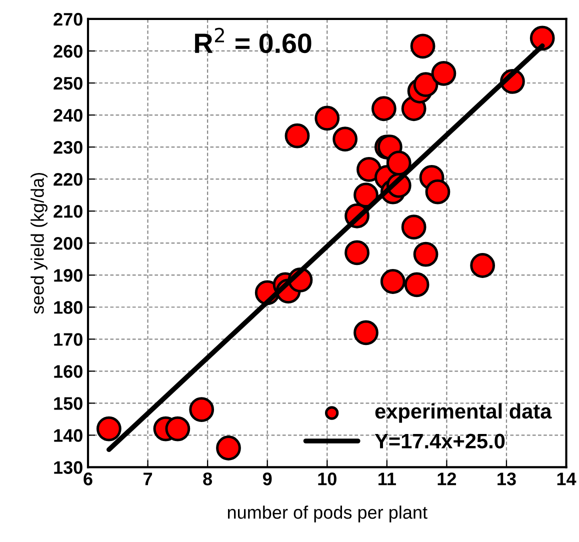 This screenshot has width=579, height=542. I want to click on x-tick-label: 8, so click(207, 479).